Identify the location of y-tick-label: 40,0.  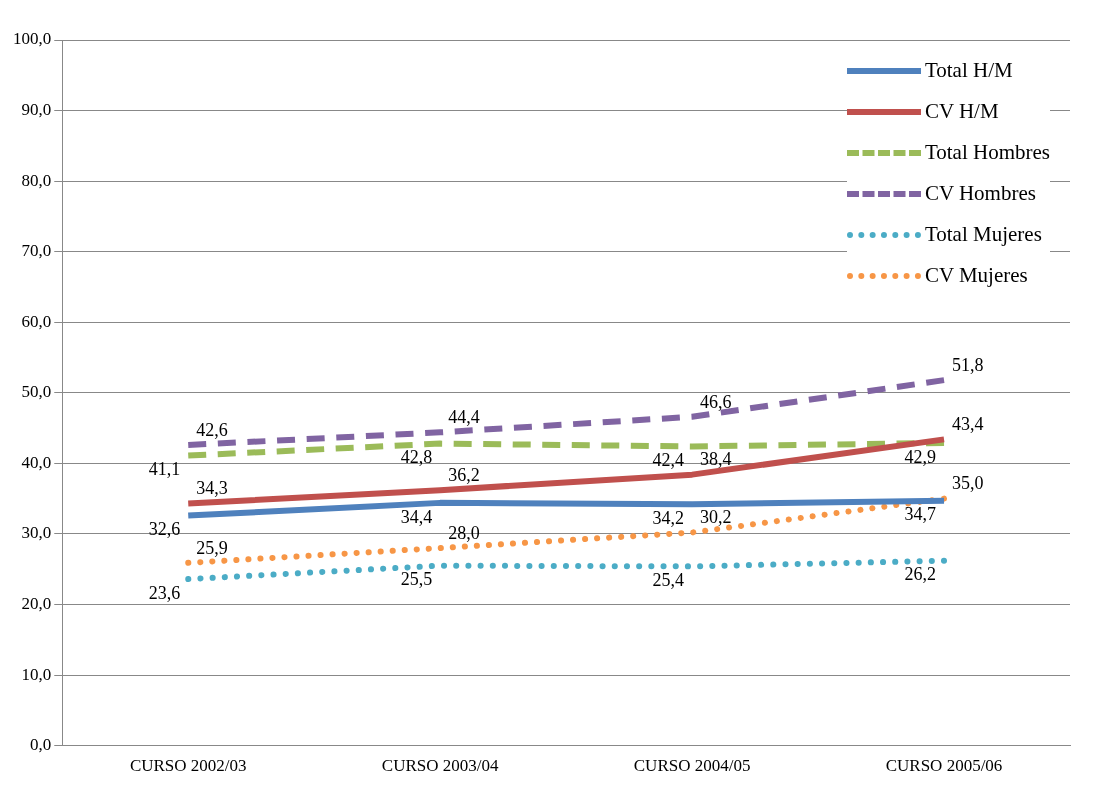
(36, 462).